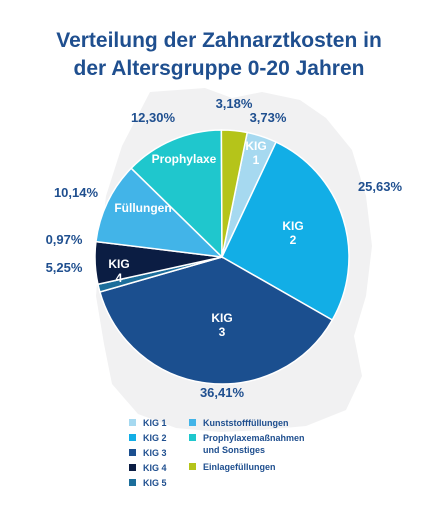 The height and width of the screenshot is (521, 438). I want to click on legend-label: Einlagefüllungen, so click(239, 467).